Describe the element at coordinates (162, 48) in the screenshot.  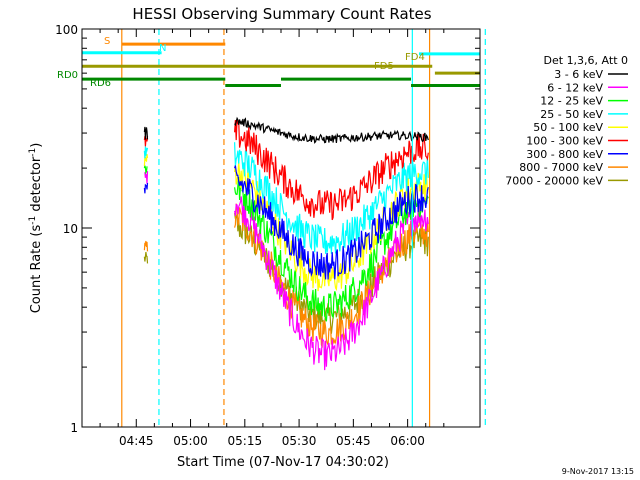
I see `flag-label-1: N` at that location.